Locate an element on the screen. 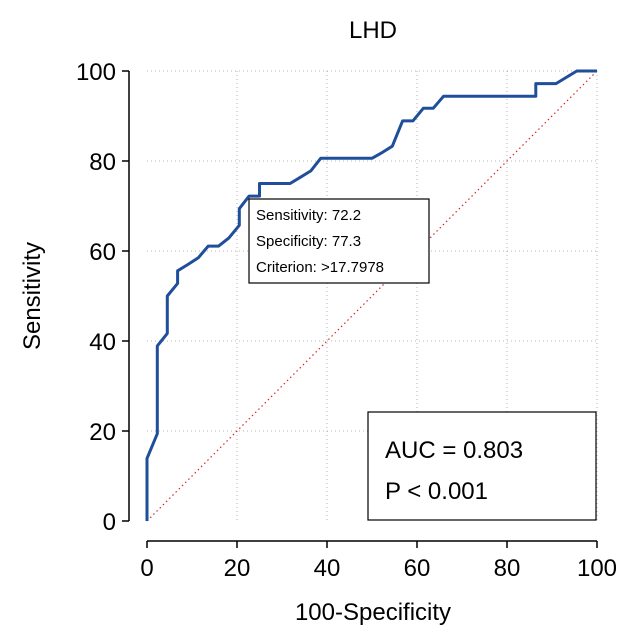 The width and height of the screenshot is (622, 634). x-tick-label: 80 is located at coordinates (507, 568).